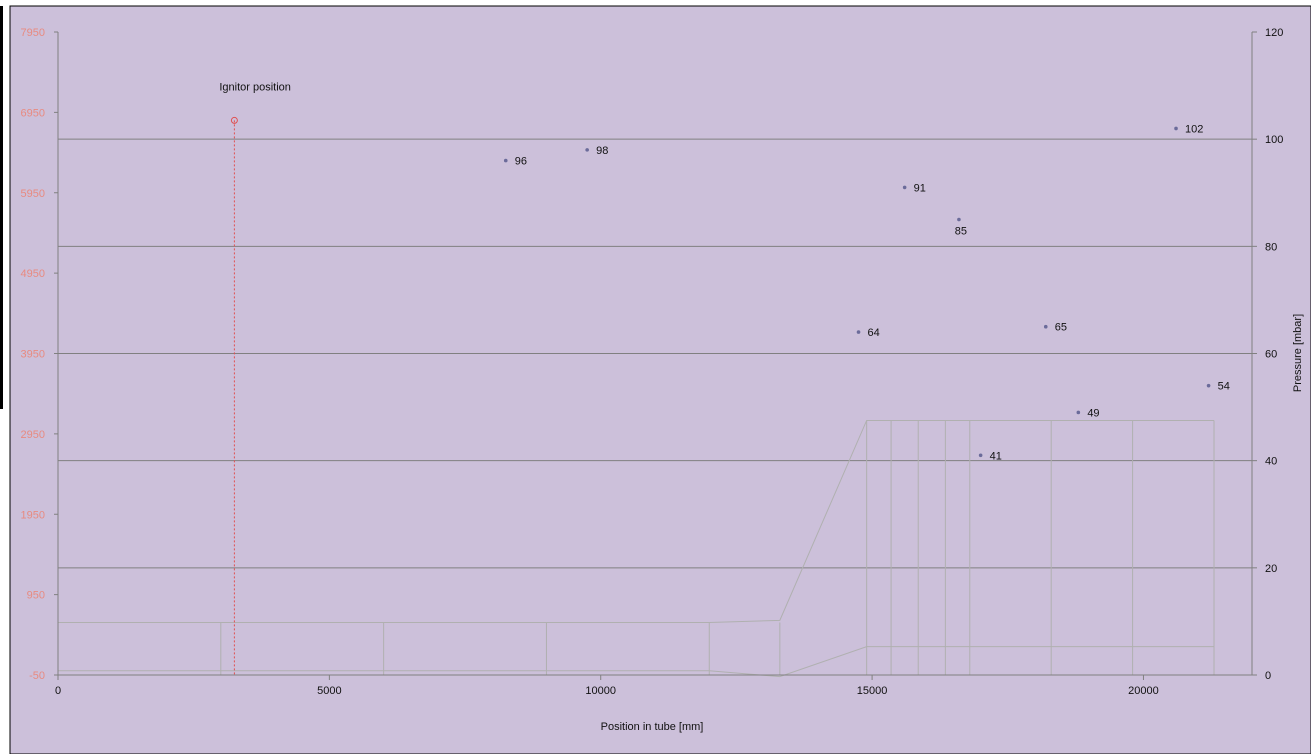  What do you see at coordinates (874, 333) in the screenshot?
I see `data-label: 64` at bounding box center [874, 333].